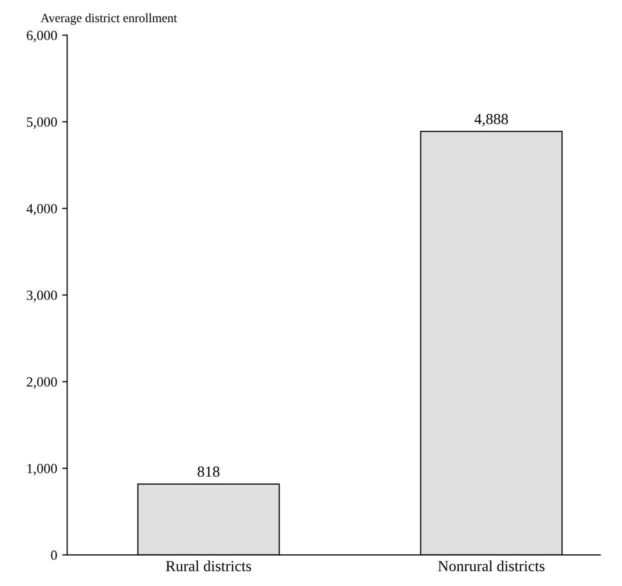 Image resolution: width=622 pixels, height=586 pixels. What do you see at coordinates (41, 210) in the screenshot?
I see `y-tick-label: 4,000` at bounding box center [41, 210].